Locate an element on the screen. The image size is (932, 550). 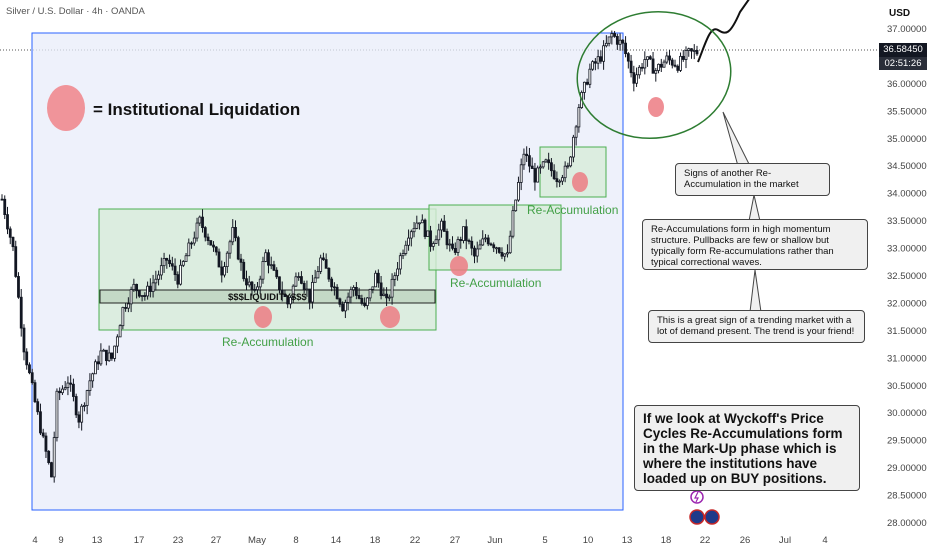
liquidation-marker is located at coordinates (580, 182).